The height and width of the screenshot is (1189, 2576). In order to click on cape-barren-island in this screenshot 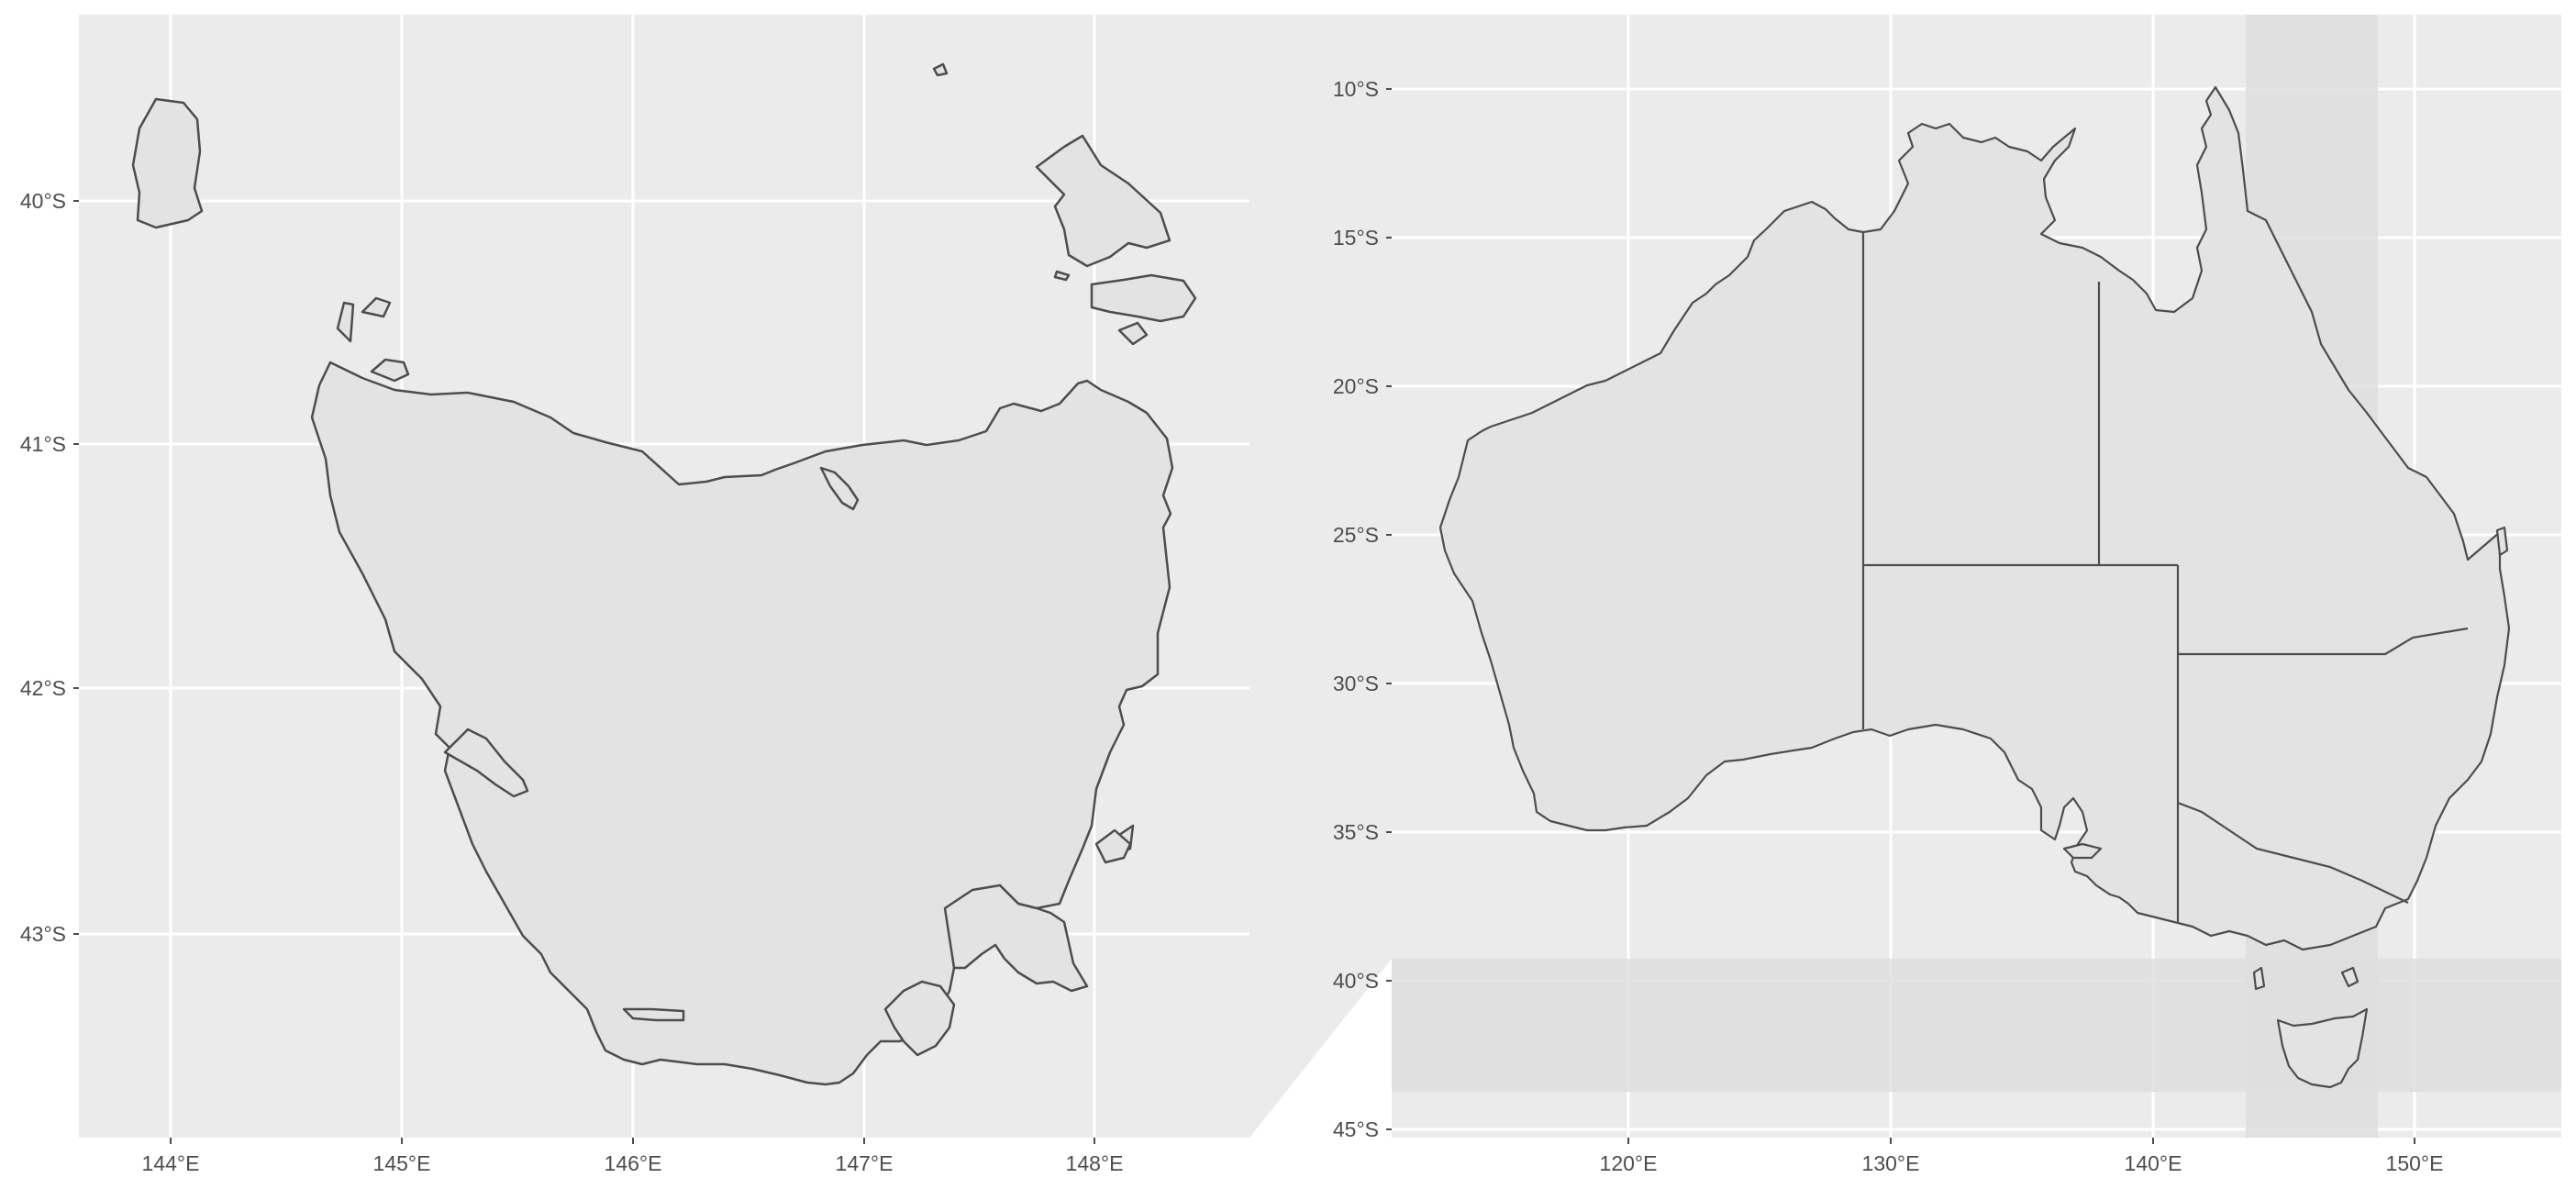, I will do `click(1143, 298)`.